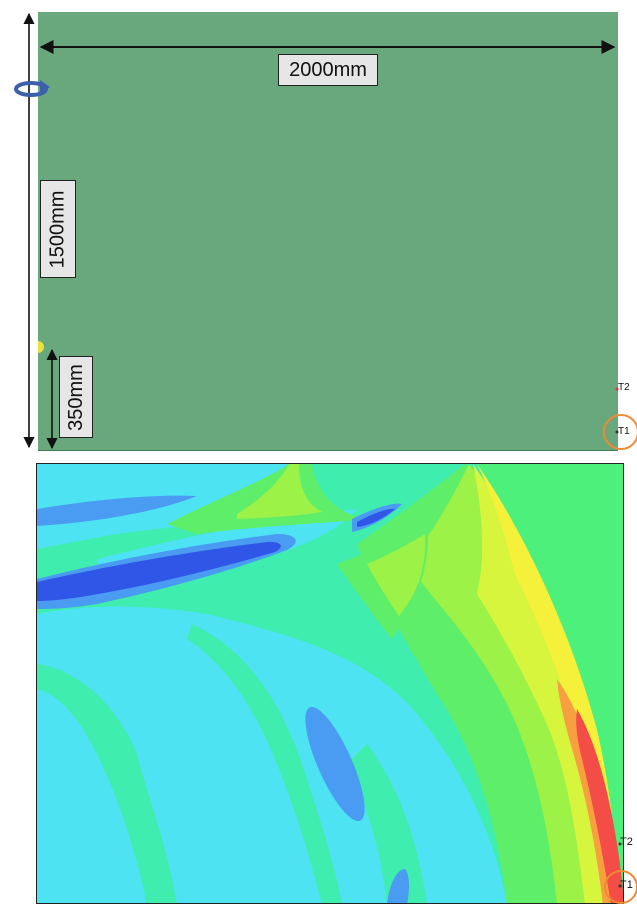 Image resolution: width=637 pixels, height=905 pixels. I want to click on contour-outer-field, so click(550, 683).